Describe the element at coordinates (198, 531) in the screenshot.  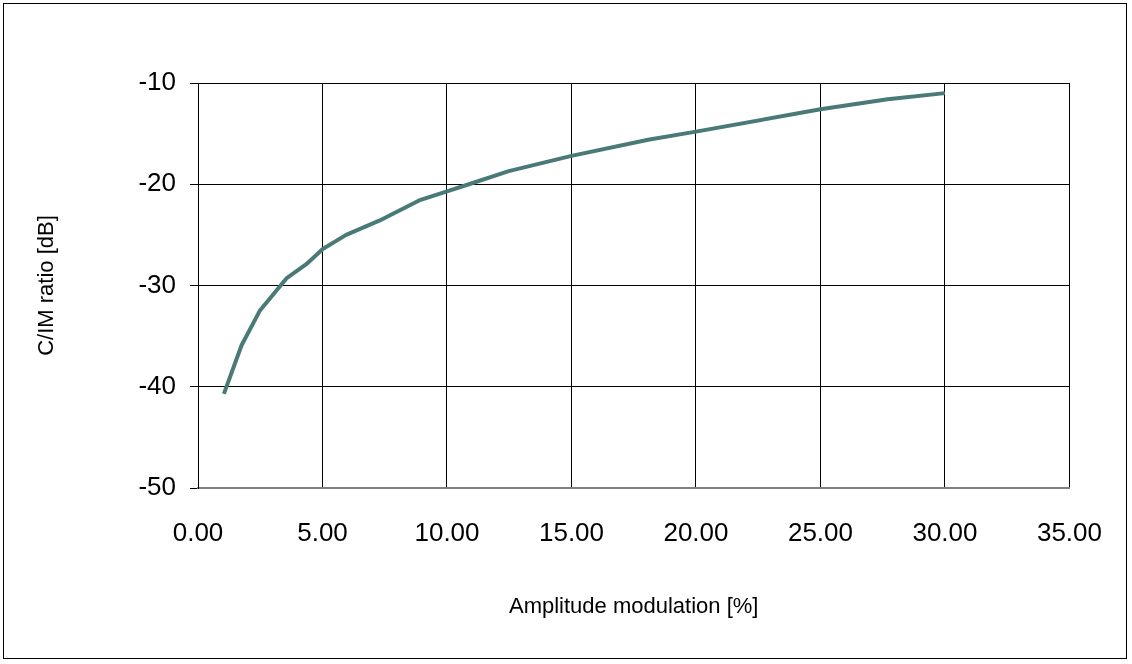
I see `x-tick-label: 0.00` at that location.